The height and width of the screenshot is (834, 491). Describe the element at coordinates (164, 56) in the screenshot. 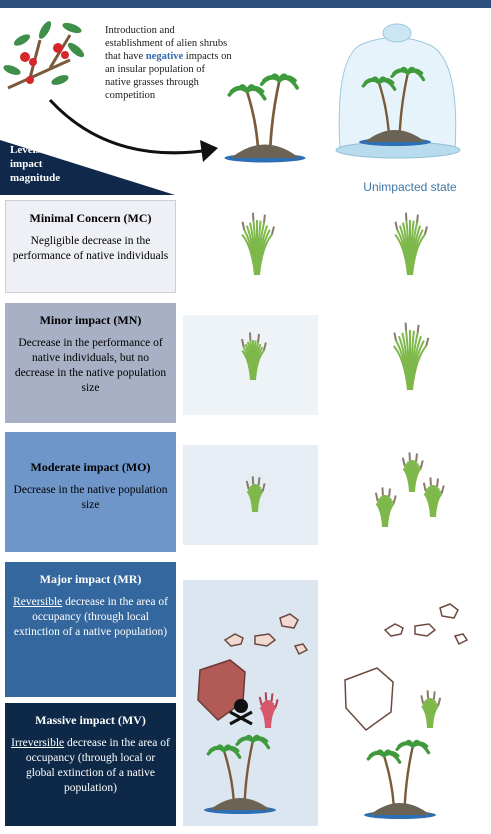

I see `intro-highlight: negative` at that location.